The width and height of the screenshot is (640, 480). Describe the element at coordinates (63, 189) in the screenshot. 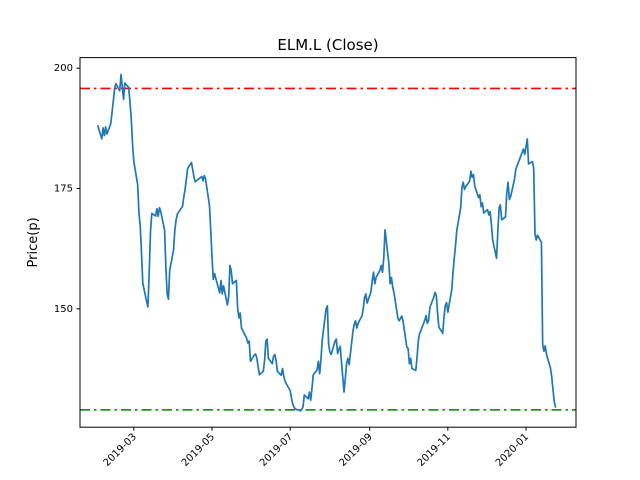

I see `y-tick-label: 175` at that location.